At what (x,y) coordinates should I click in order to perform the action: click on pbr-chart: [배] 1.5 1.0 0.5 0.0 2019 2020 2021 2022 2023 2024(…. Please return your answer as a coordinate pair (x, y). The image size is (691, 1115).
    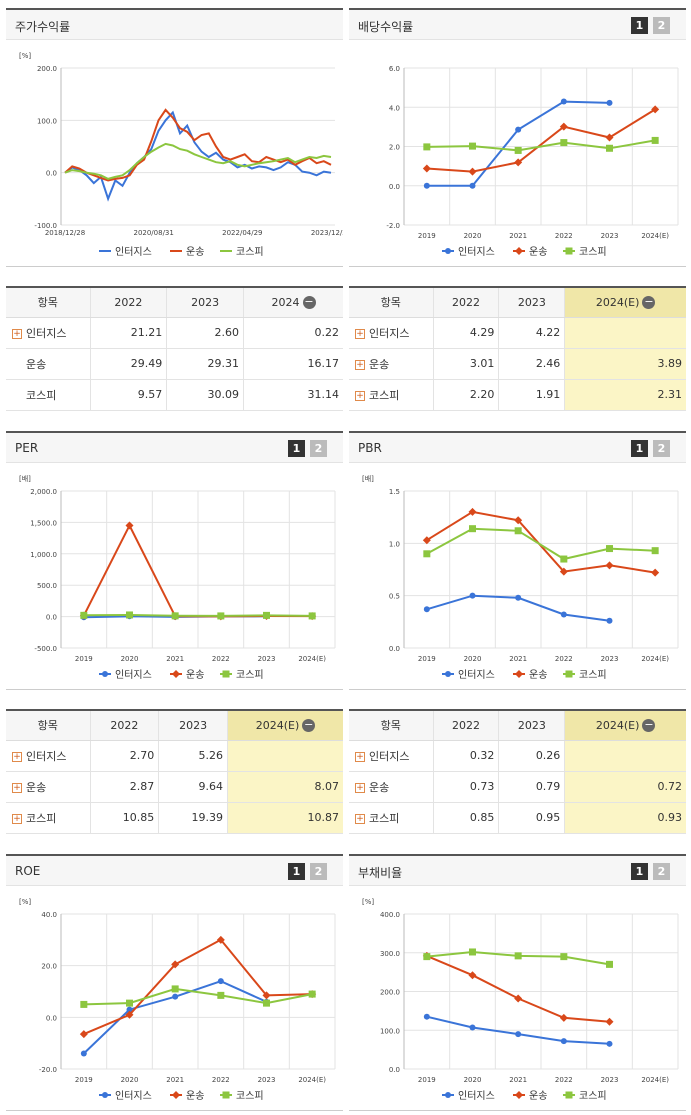
    Looking at the image, I should click on (520, 577).